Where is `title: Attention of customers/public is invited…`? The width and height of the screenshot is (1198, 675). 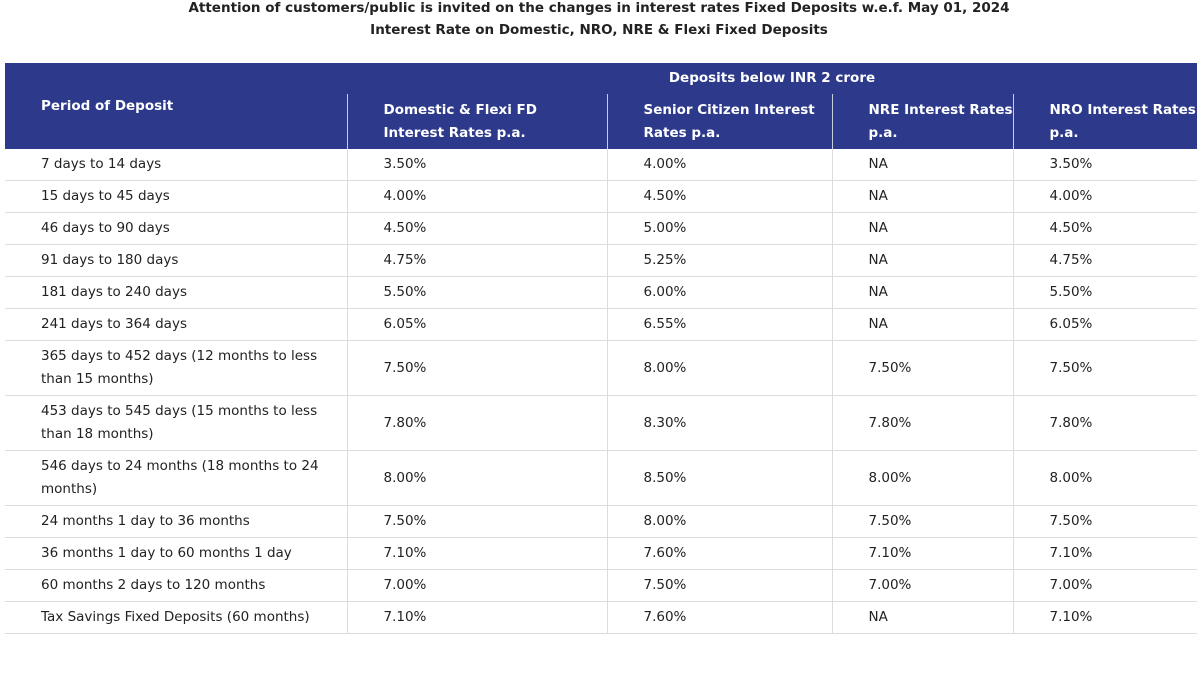
title: Attention of customers/public is invited… is located at coordinates (599, 8).